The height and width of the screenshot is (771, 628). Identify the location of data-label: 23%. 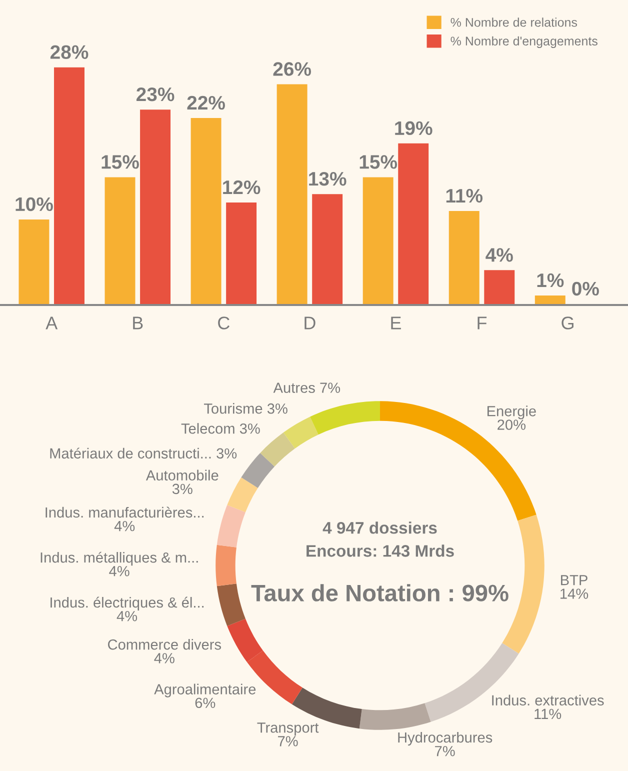
(155, 94).